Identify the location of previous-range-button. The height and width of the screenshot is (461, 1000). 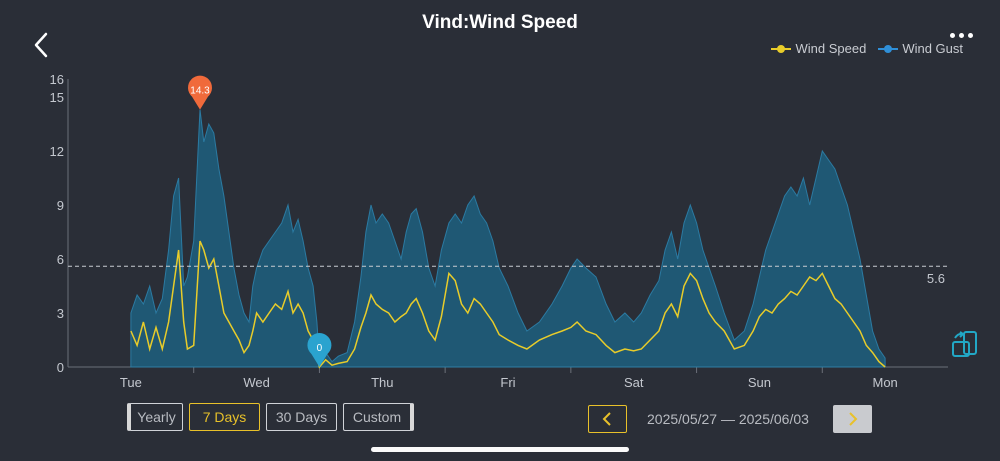
(607, 419).